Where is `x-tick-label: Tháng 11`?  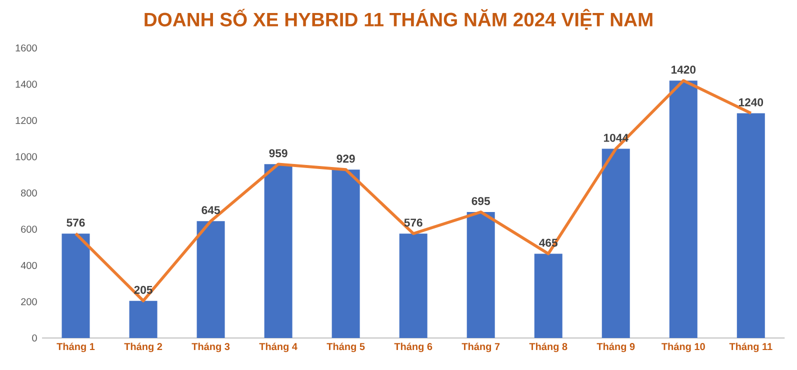 x-tick-label: Tháng 11 is located at coordinates (750, 347).